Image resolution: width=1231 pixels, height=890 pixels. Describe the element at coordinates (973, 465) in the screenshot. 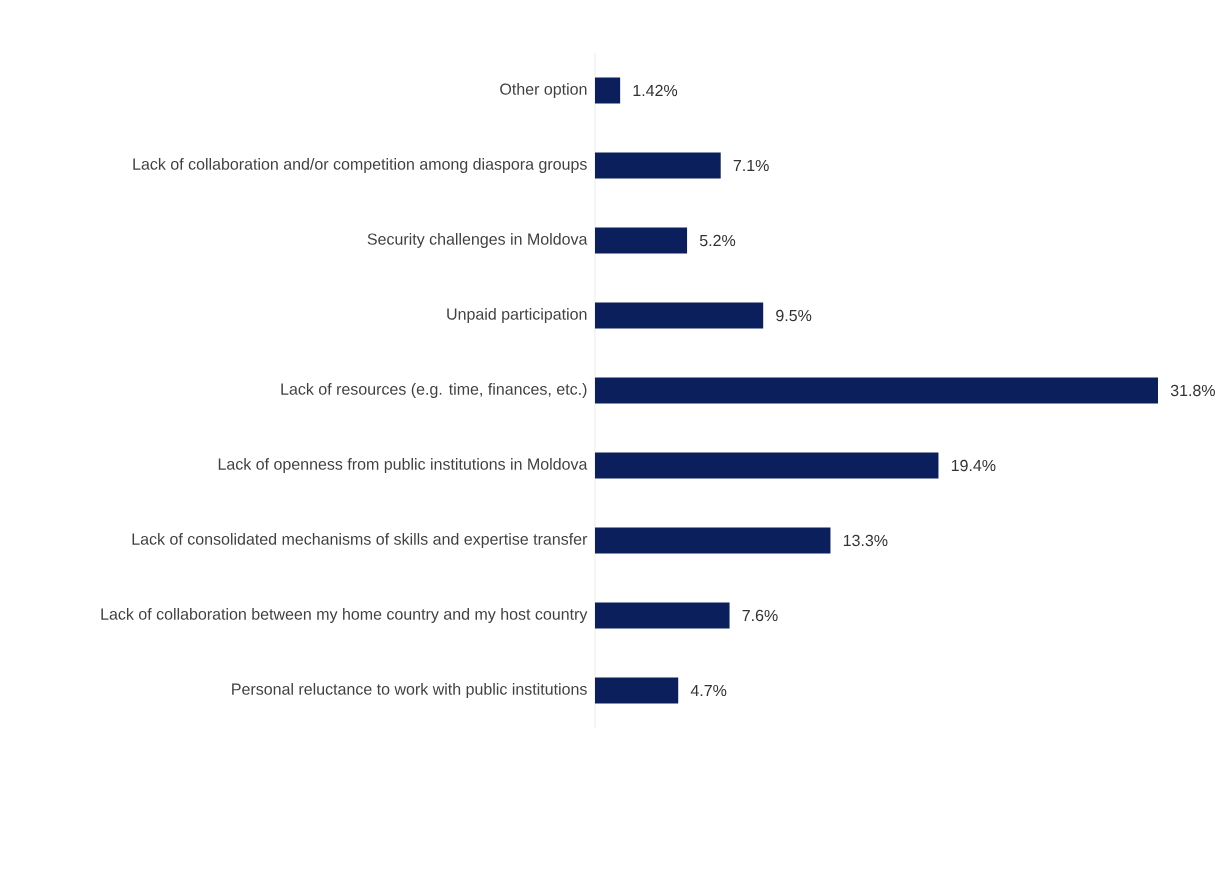

I see `data-label: 19.4%` at that location.